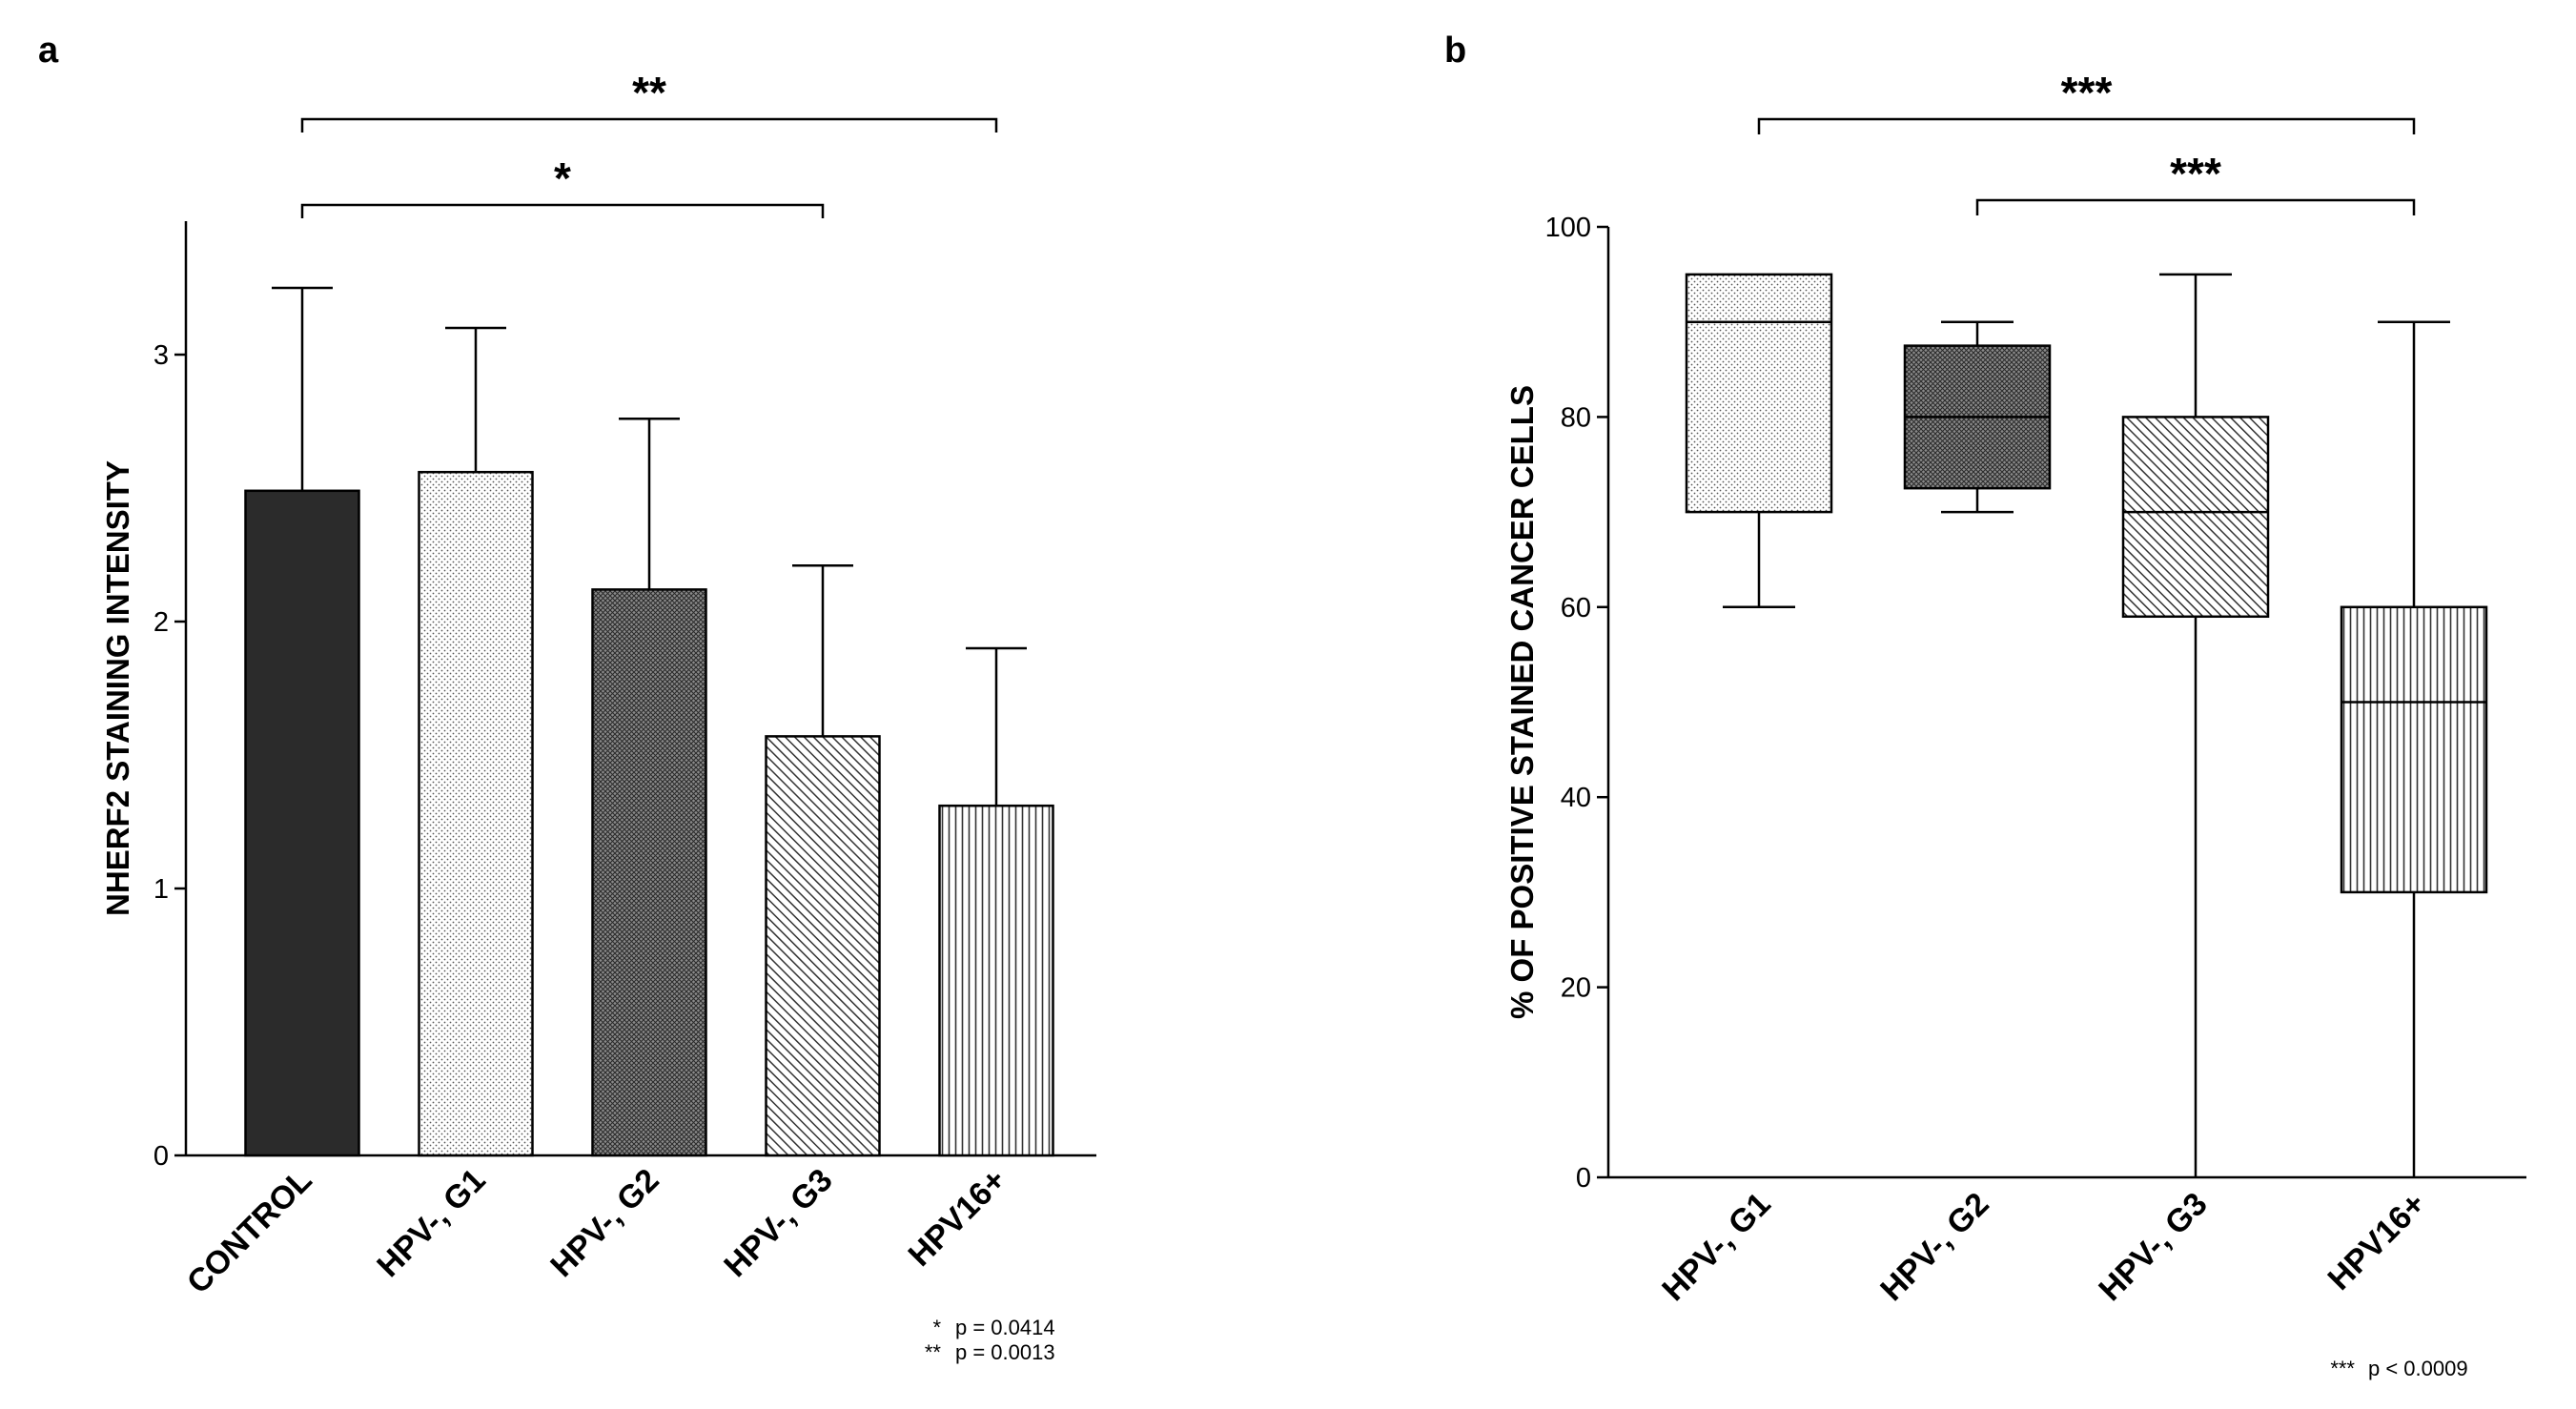 The height and width of the screenshot is (1409, 2576). Describe the element at coordinates (250, 1231) in the screenshot. I see `panel-a-category-label: CONTROL` at that location.